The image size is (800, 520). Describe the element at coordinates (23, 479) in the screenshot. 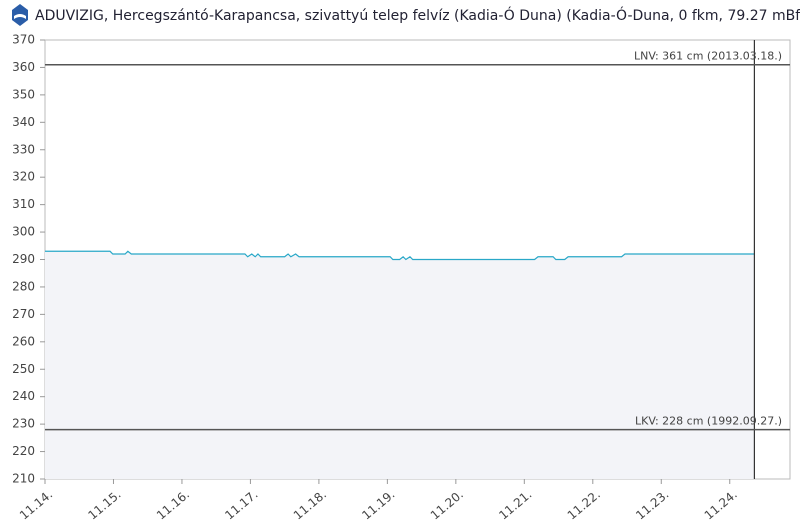

I see `y-tick-label: 210` at that location.